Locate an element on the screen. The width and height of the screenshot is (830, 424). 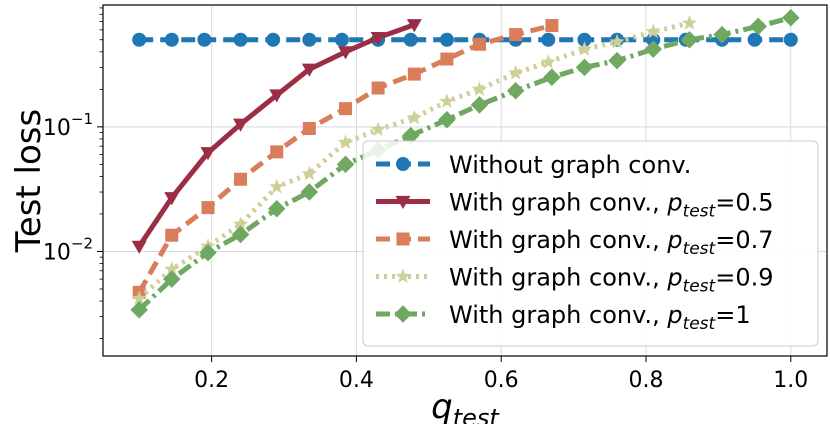
legend-label-text: Without graph conv. is located at coordinates (570, 165).